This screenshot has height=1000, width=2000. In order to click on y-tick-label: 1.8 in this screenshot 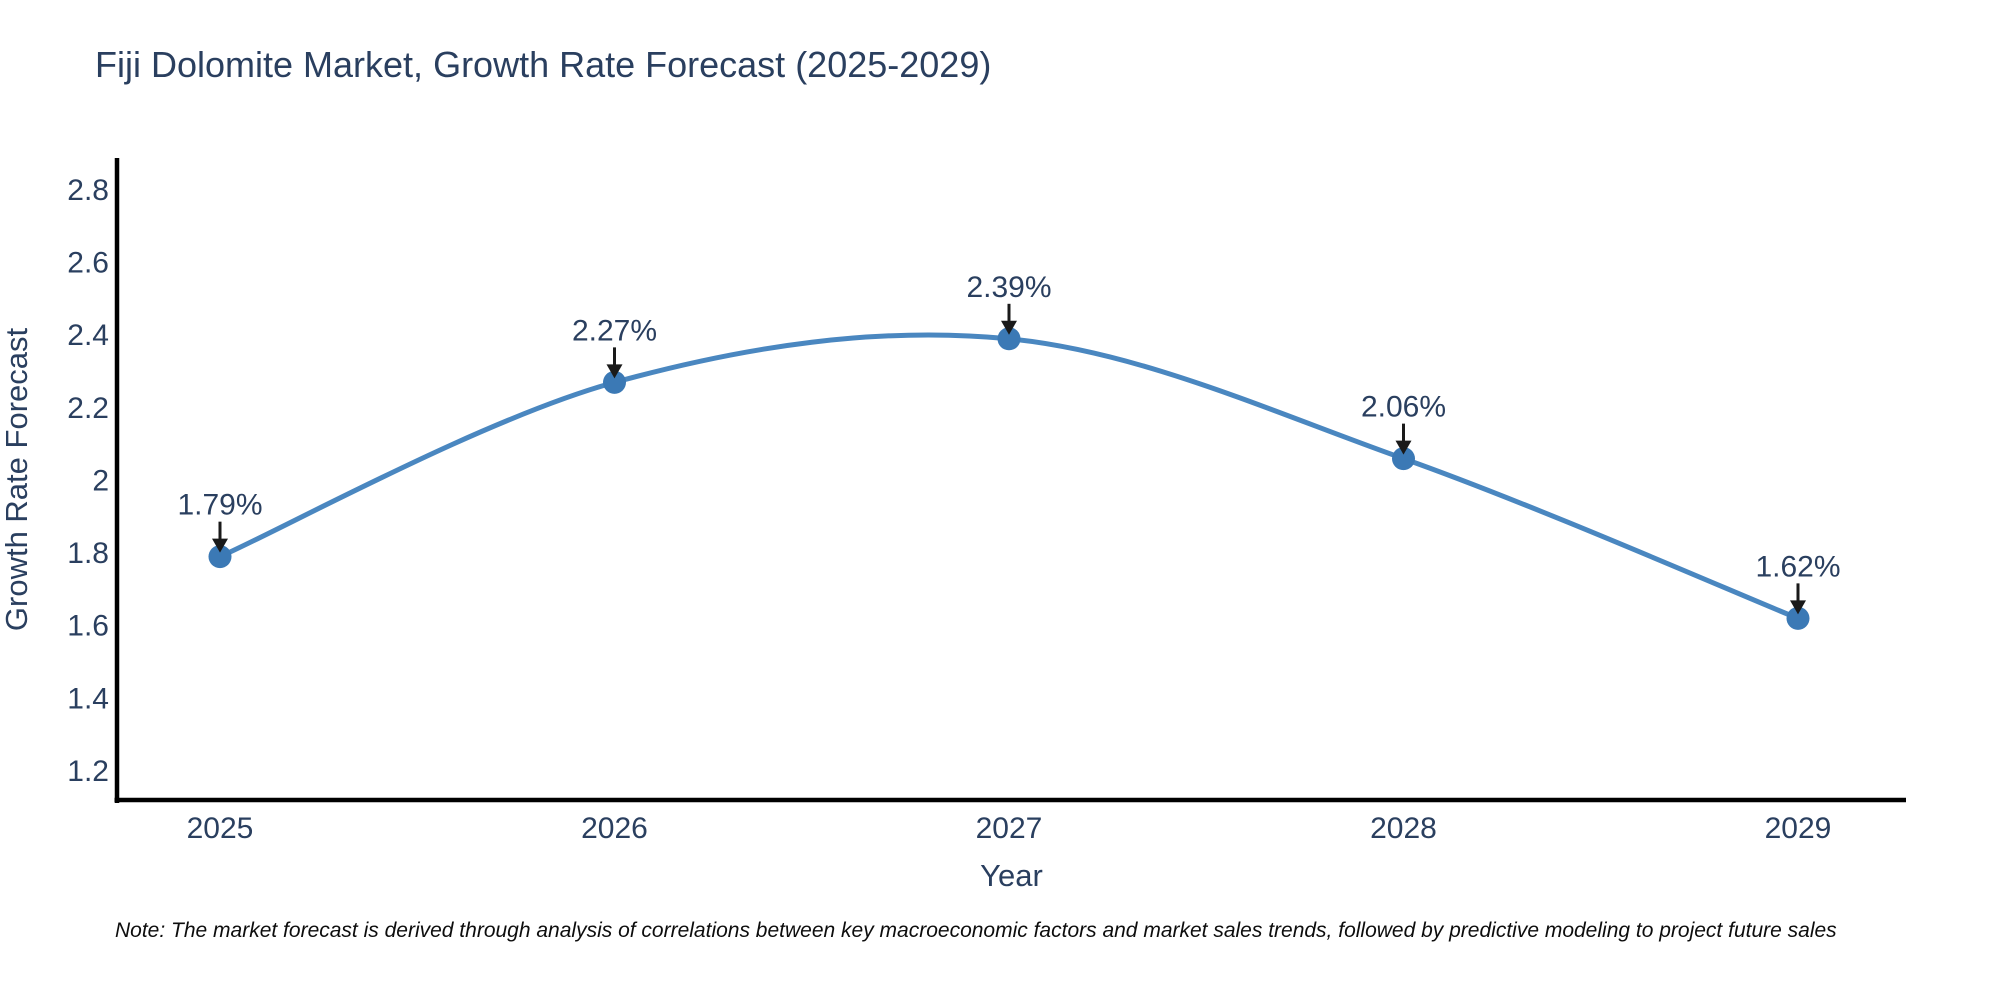, I will do `click(88, 553)`.